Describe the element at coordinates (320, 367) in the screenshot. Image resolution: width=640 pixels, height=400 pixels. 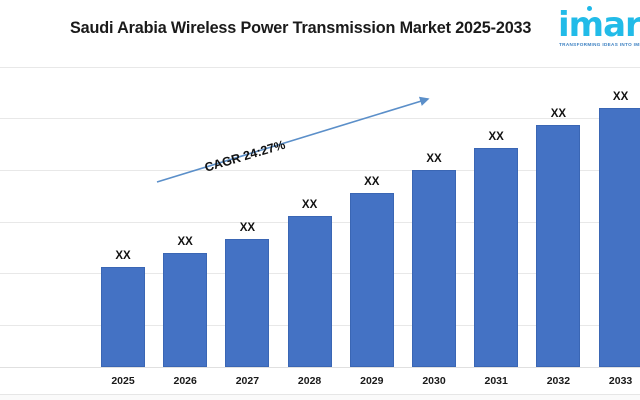
I see `axis-baseline` at that location.